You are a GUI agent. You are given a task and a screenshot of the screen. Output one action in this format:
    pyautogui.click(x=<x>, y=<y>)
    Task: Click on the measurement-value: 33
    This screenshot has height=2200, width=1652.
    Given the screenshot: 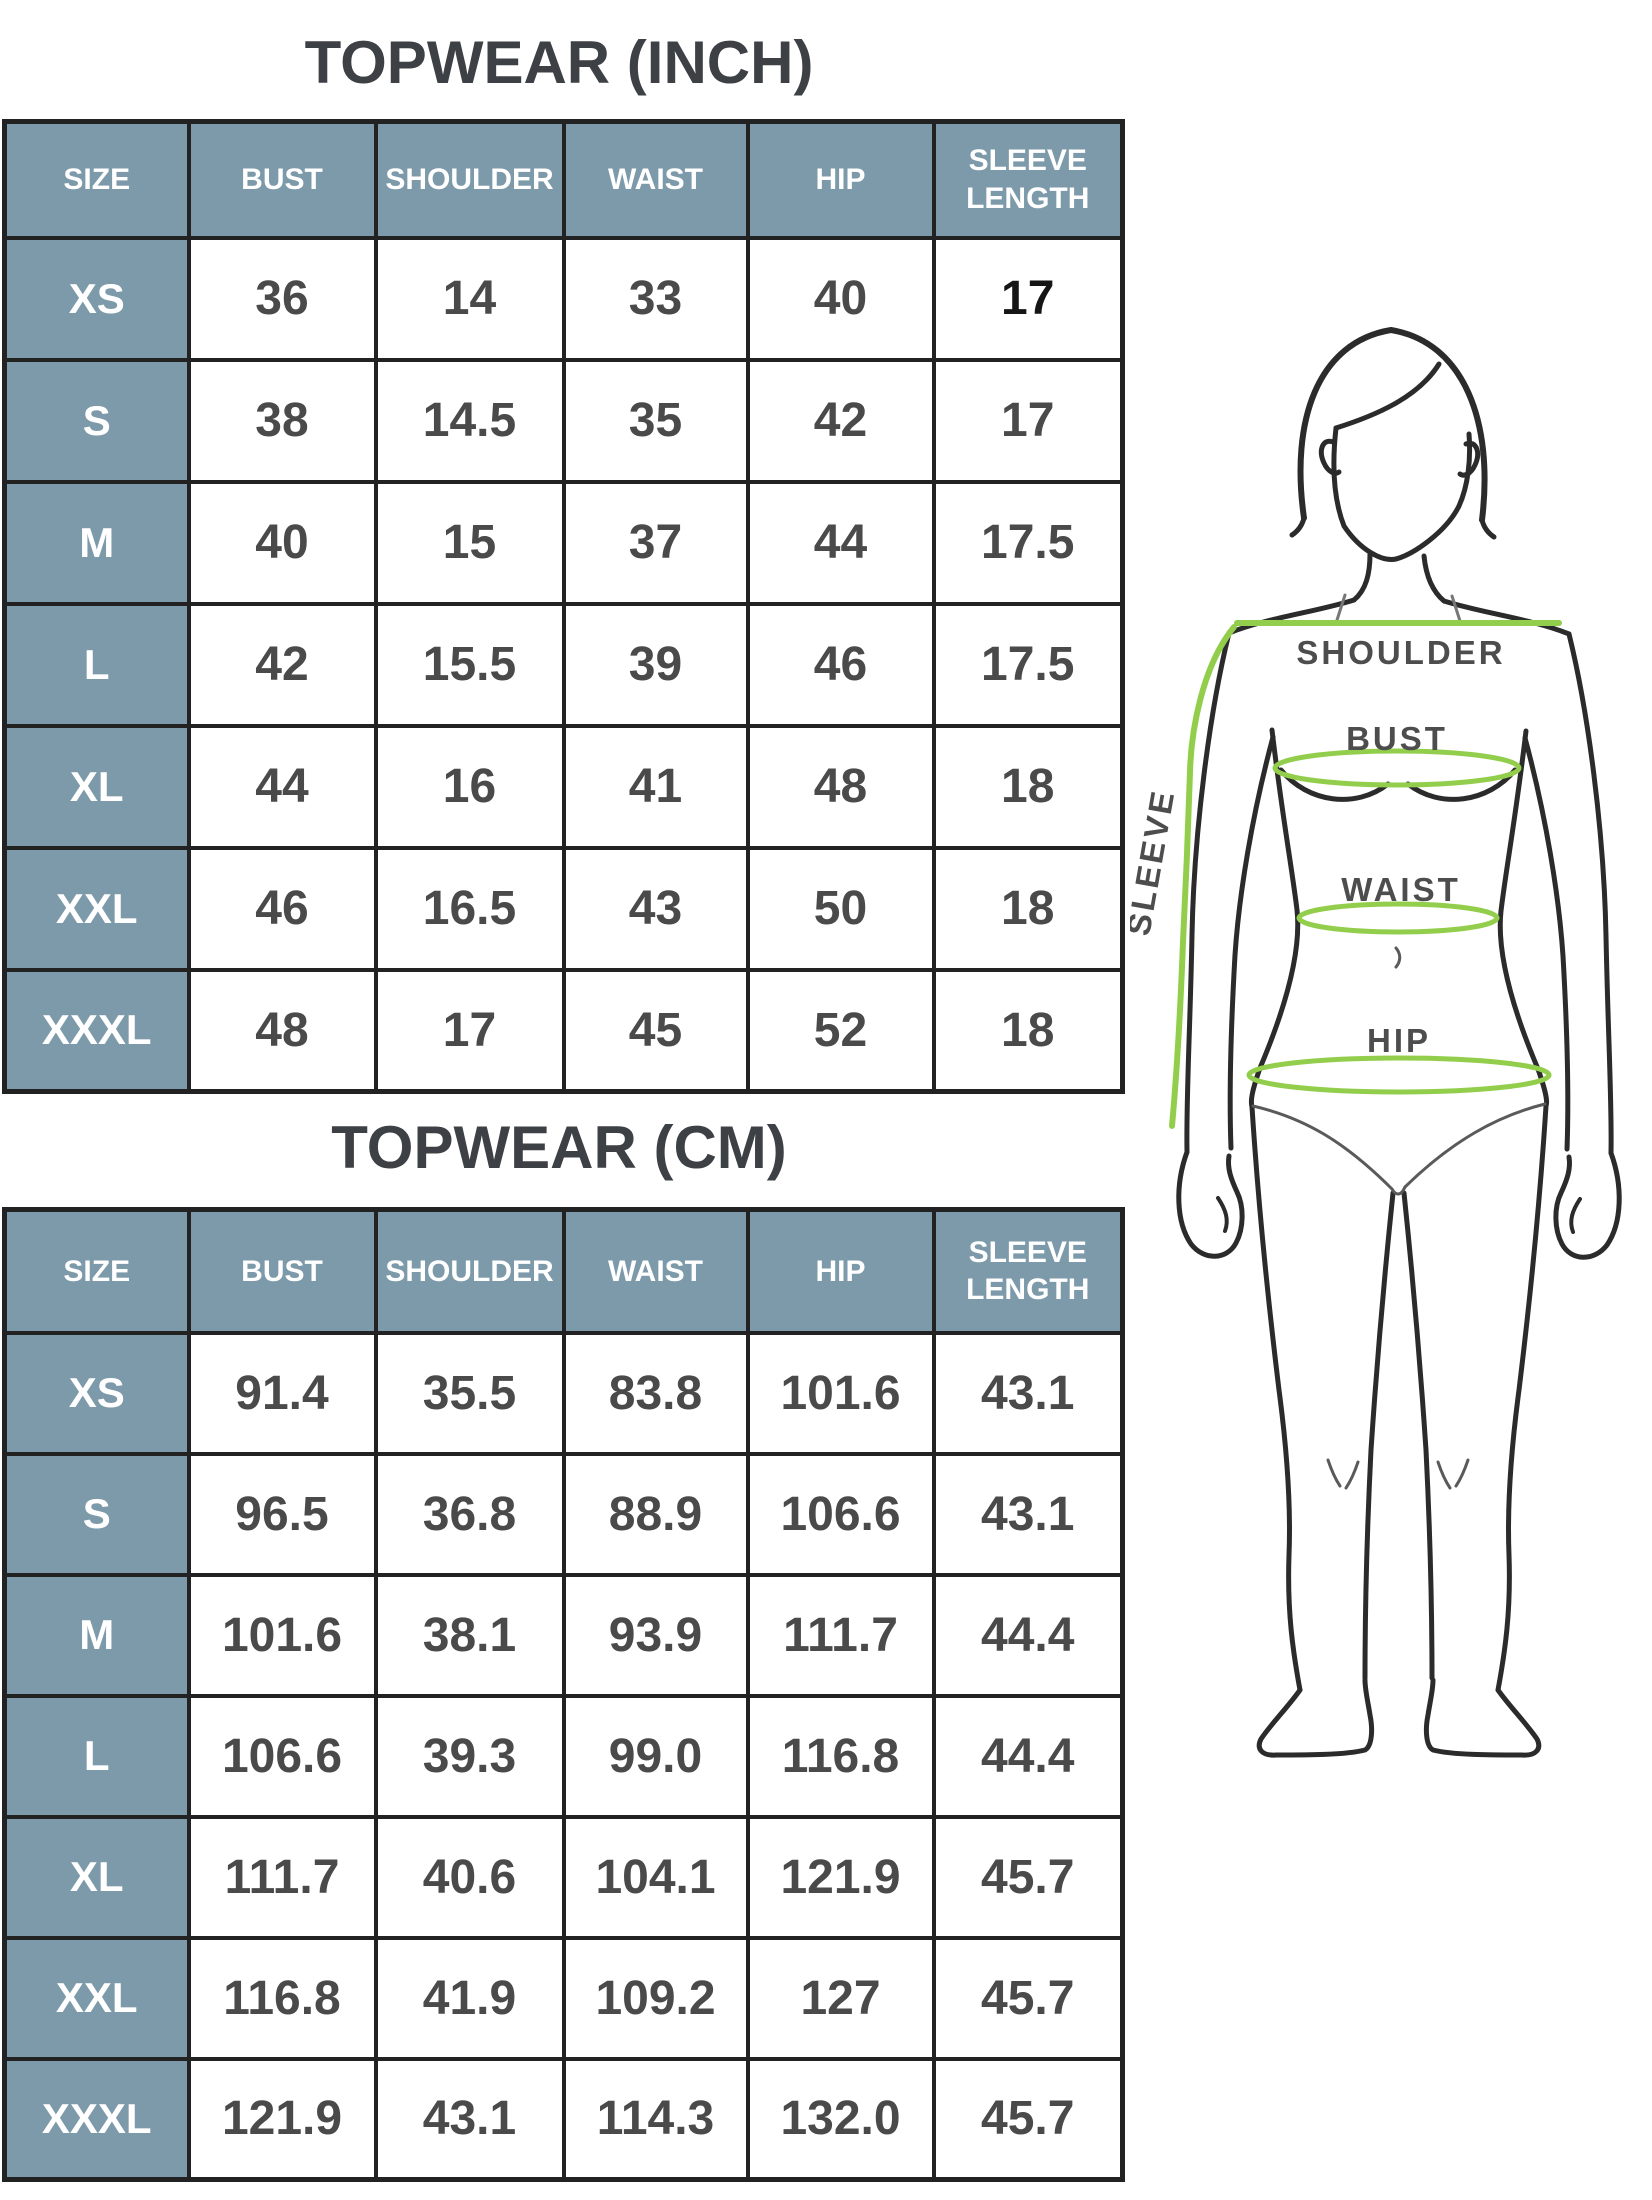 What is the action you would take?
    pyautogui.click(x=655, y=298)
    